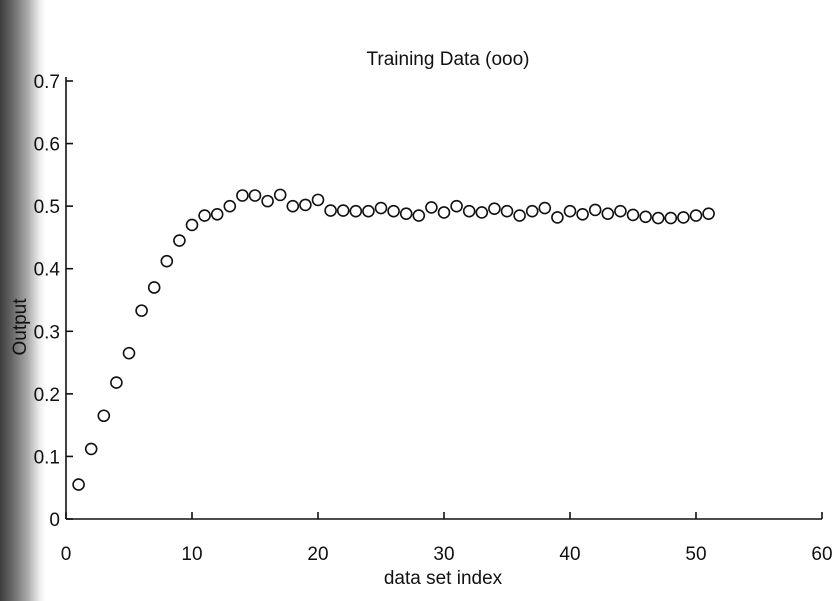 This screenshot has width=837, height=601. What do you see at coordinates (569, 554) in the screenshot?
I see `x-tick-label: 40` at bounding box center [569, 554].